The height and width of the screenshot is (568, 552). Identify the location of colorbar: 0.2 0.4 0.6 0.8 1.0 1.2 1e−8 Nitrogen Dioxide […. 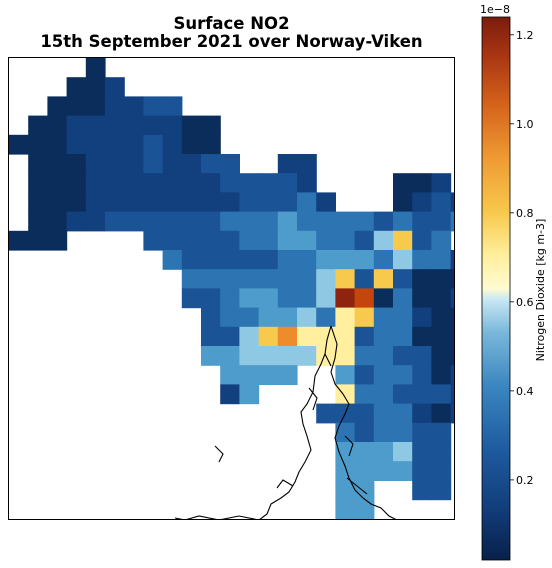
(513, 282).